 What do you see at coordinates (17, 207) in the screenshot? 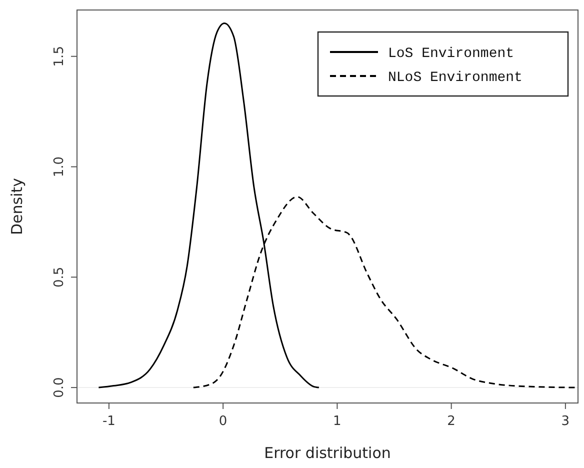
I see `y-axis-title: Density` at bounding box center [17, 207].